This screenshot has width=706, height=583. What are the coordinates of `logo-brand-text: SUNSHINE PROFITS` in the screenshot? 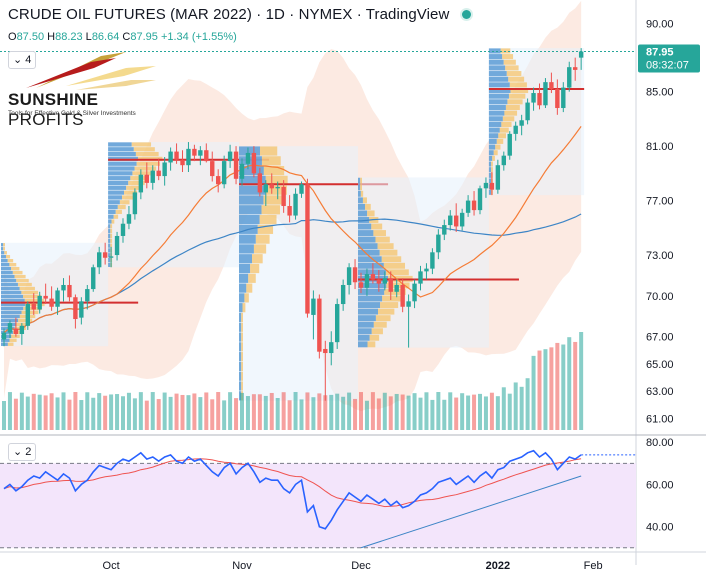 It's located at (53, 109).